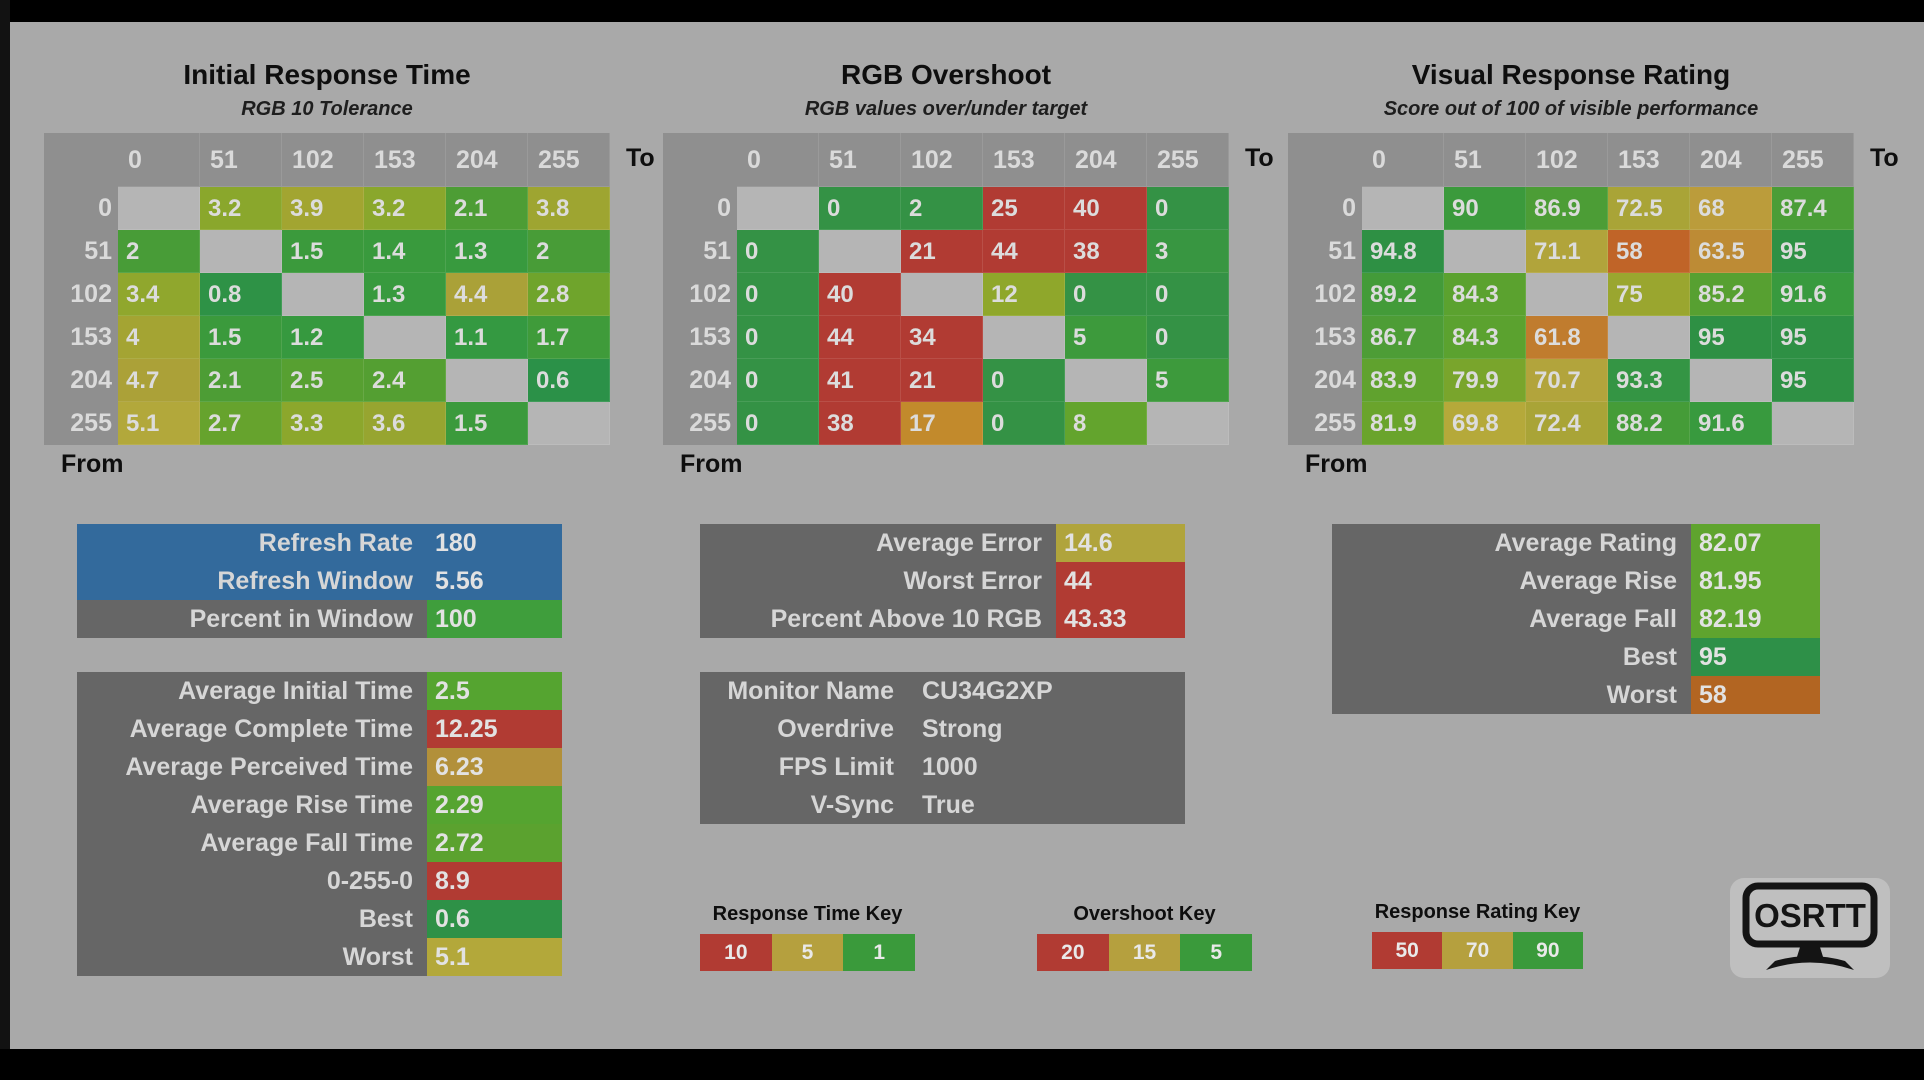  I want to click on stat-value: 58, so click(1755, 695).